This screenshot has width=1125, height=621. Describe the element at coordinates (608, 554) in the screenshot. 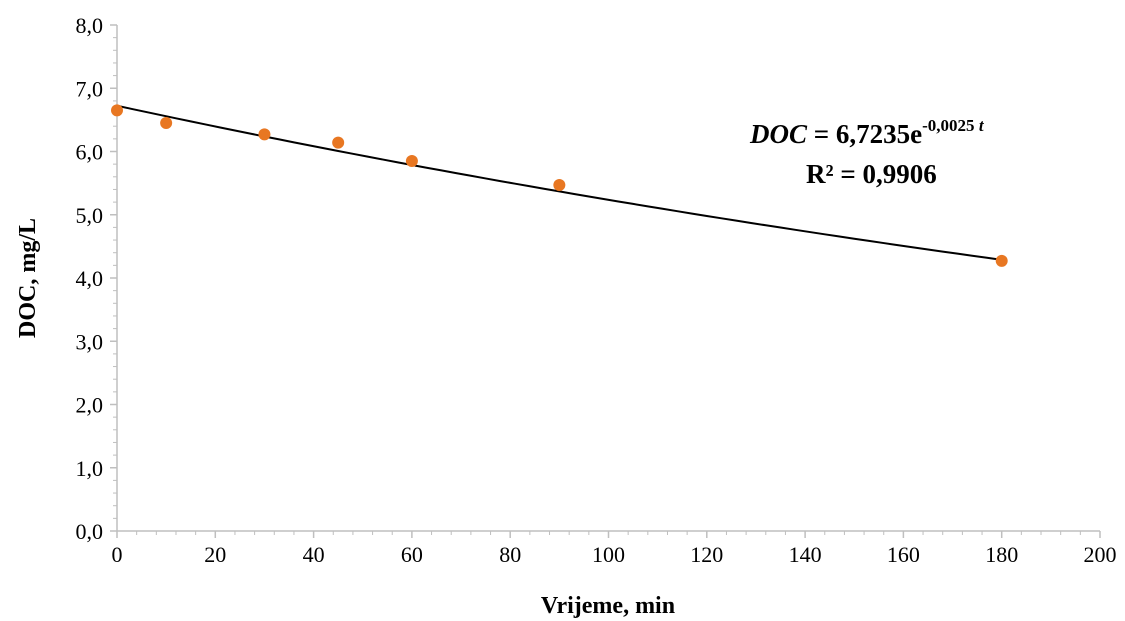

I see `x-tick-label: 100` at that location.